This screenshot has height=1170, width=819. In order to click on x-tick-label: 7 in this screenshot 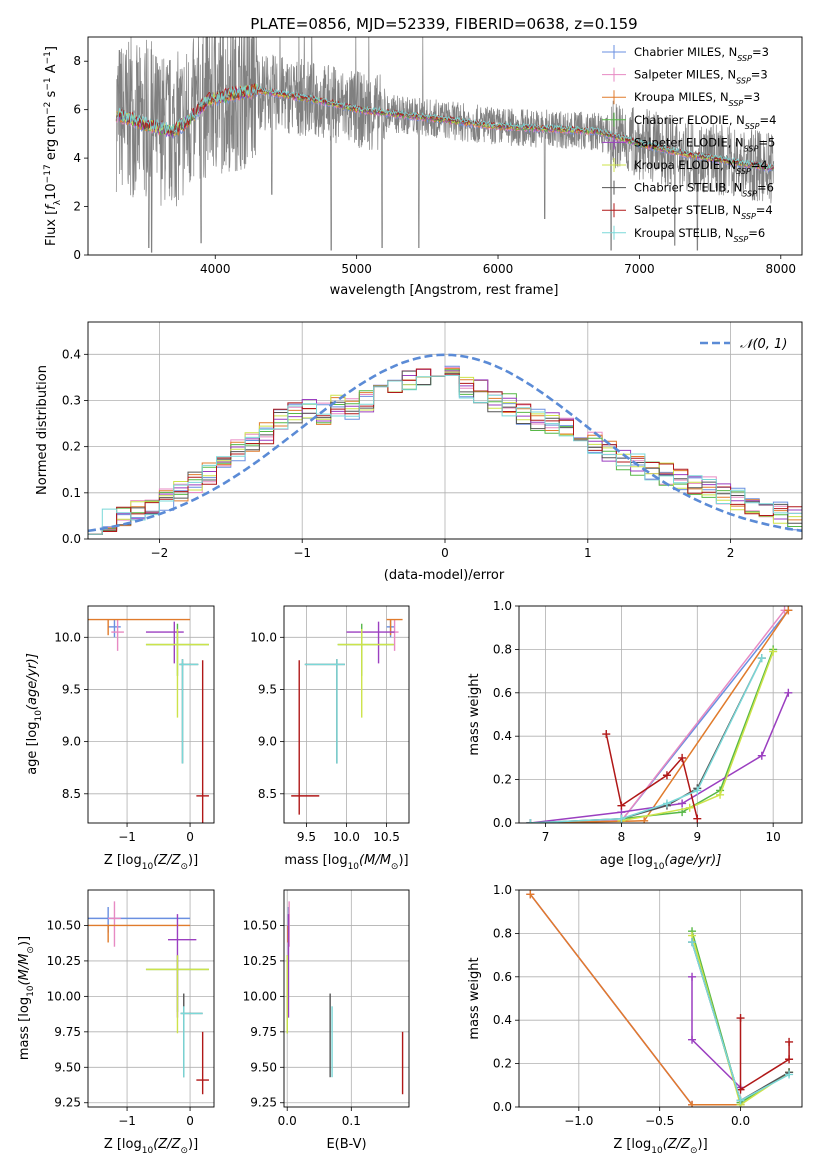, I will do `click(546, 837)`.